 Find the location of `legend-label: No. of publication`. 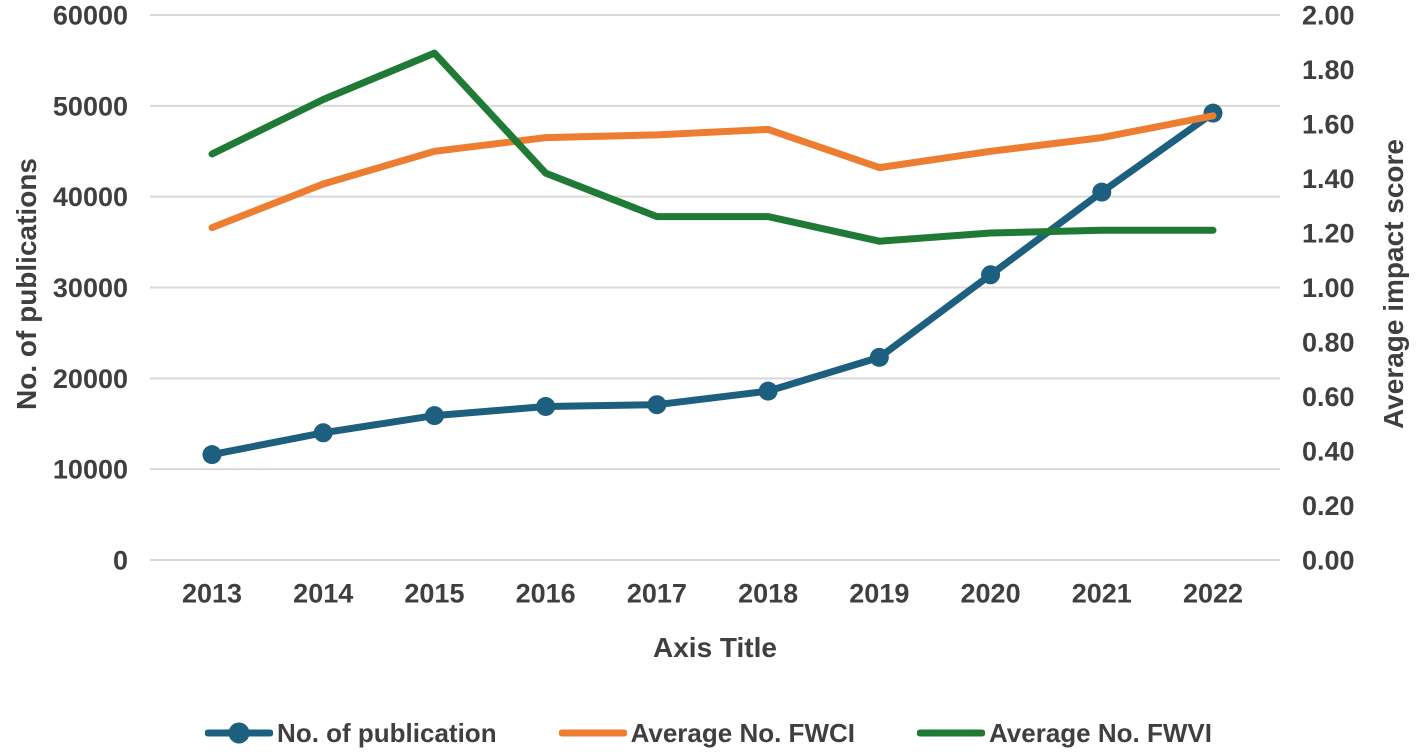

legend-label: No. of publication is located at coordinates (387, 732).